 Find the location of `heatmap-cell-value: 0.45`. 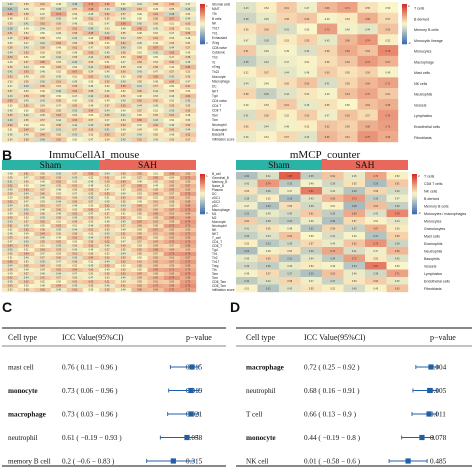

heatmap-cell-value: 0.45 is located at coordinates (58, 230).